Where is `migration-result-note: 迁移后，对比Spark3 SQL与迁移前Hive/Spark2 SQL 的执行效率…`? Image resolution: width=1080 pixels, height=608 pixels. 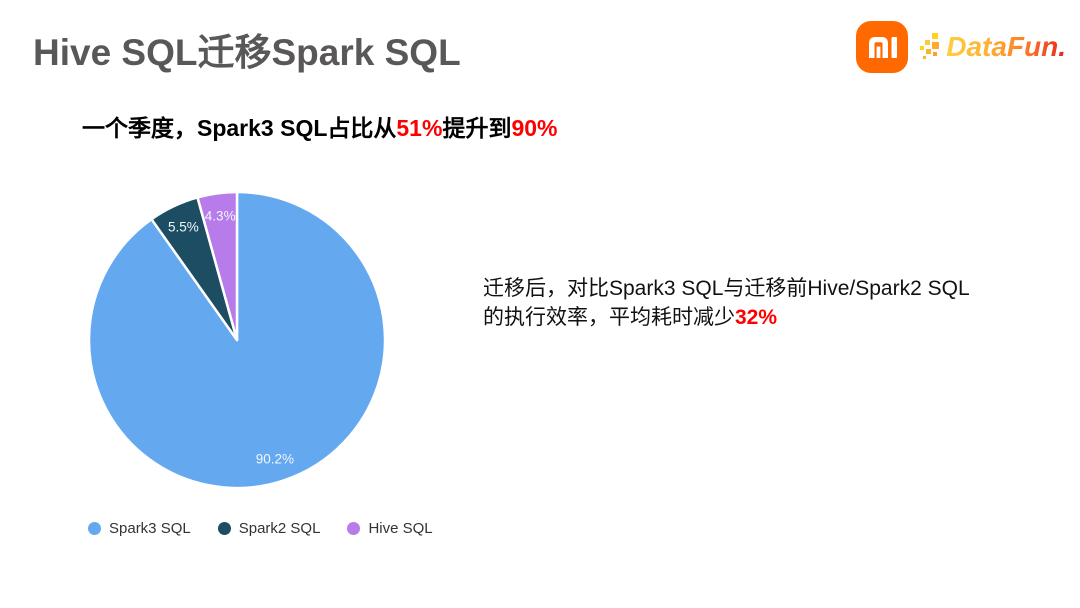
migration-result-note: 迁移后，对比Spark3 SQL与迁移前Hive/Spark2 SQL 的执行效率… is located at coordinates (763, 303).